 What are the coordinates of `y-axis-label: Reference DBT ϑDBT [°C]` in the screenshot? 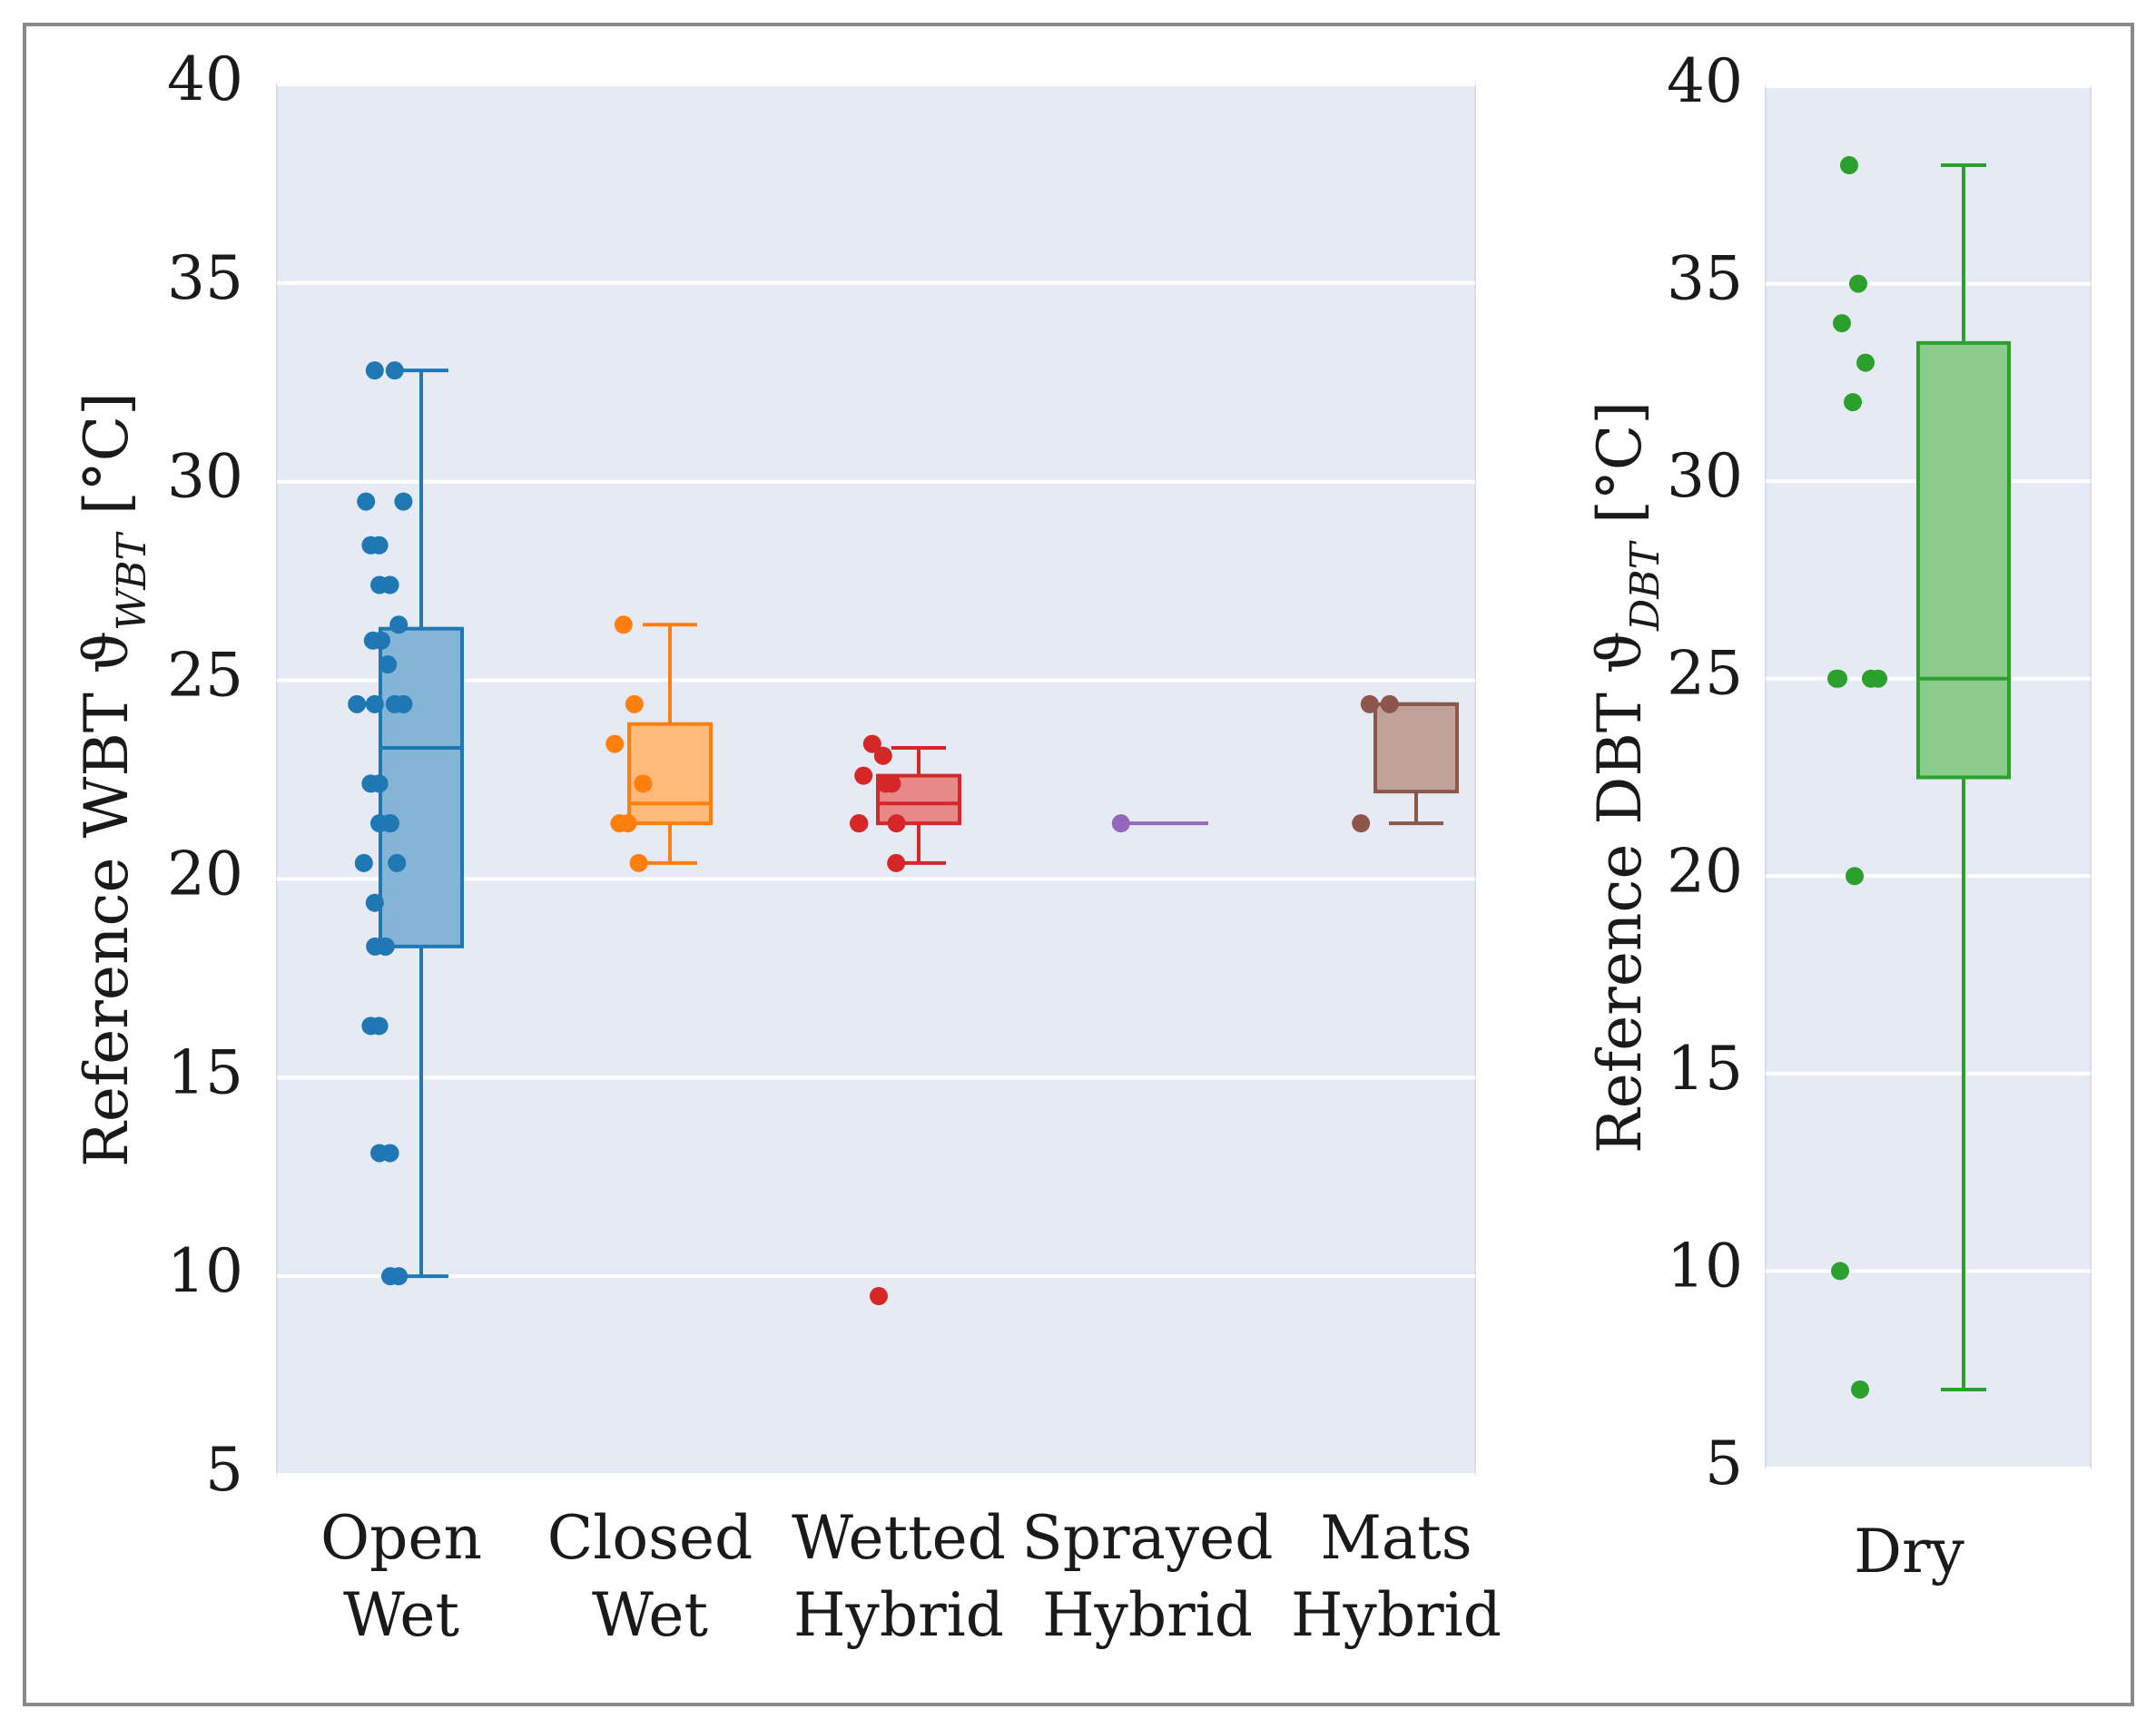 It's located at (1627, 777).